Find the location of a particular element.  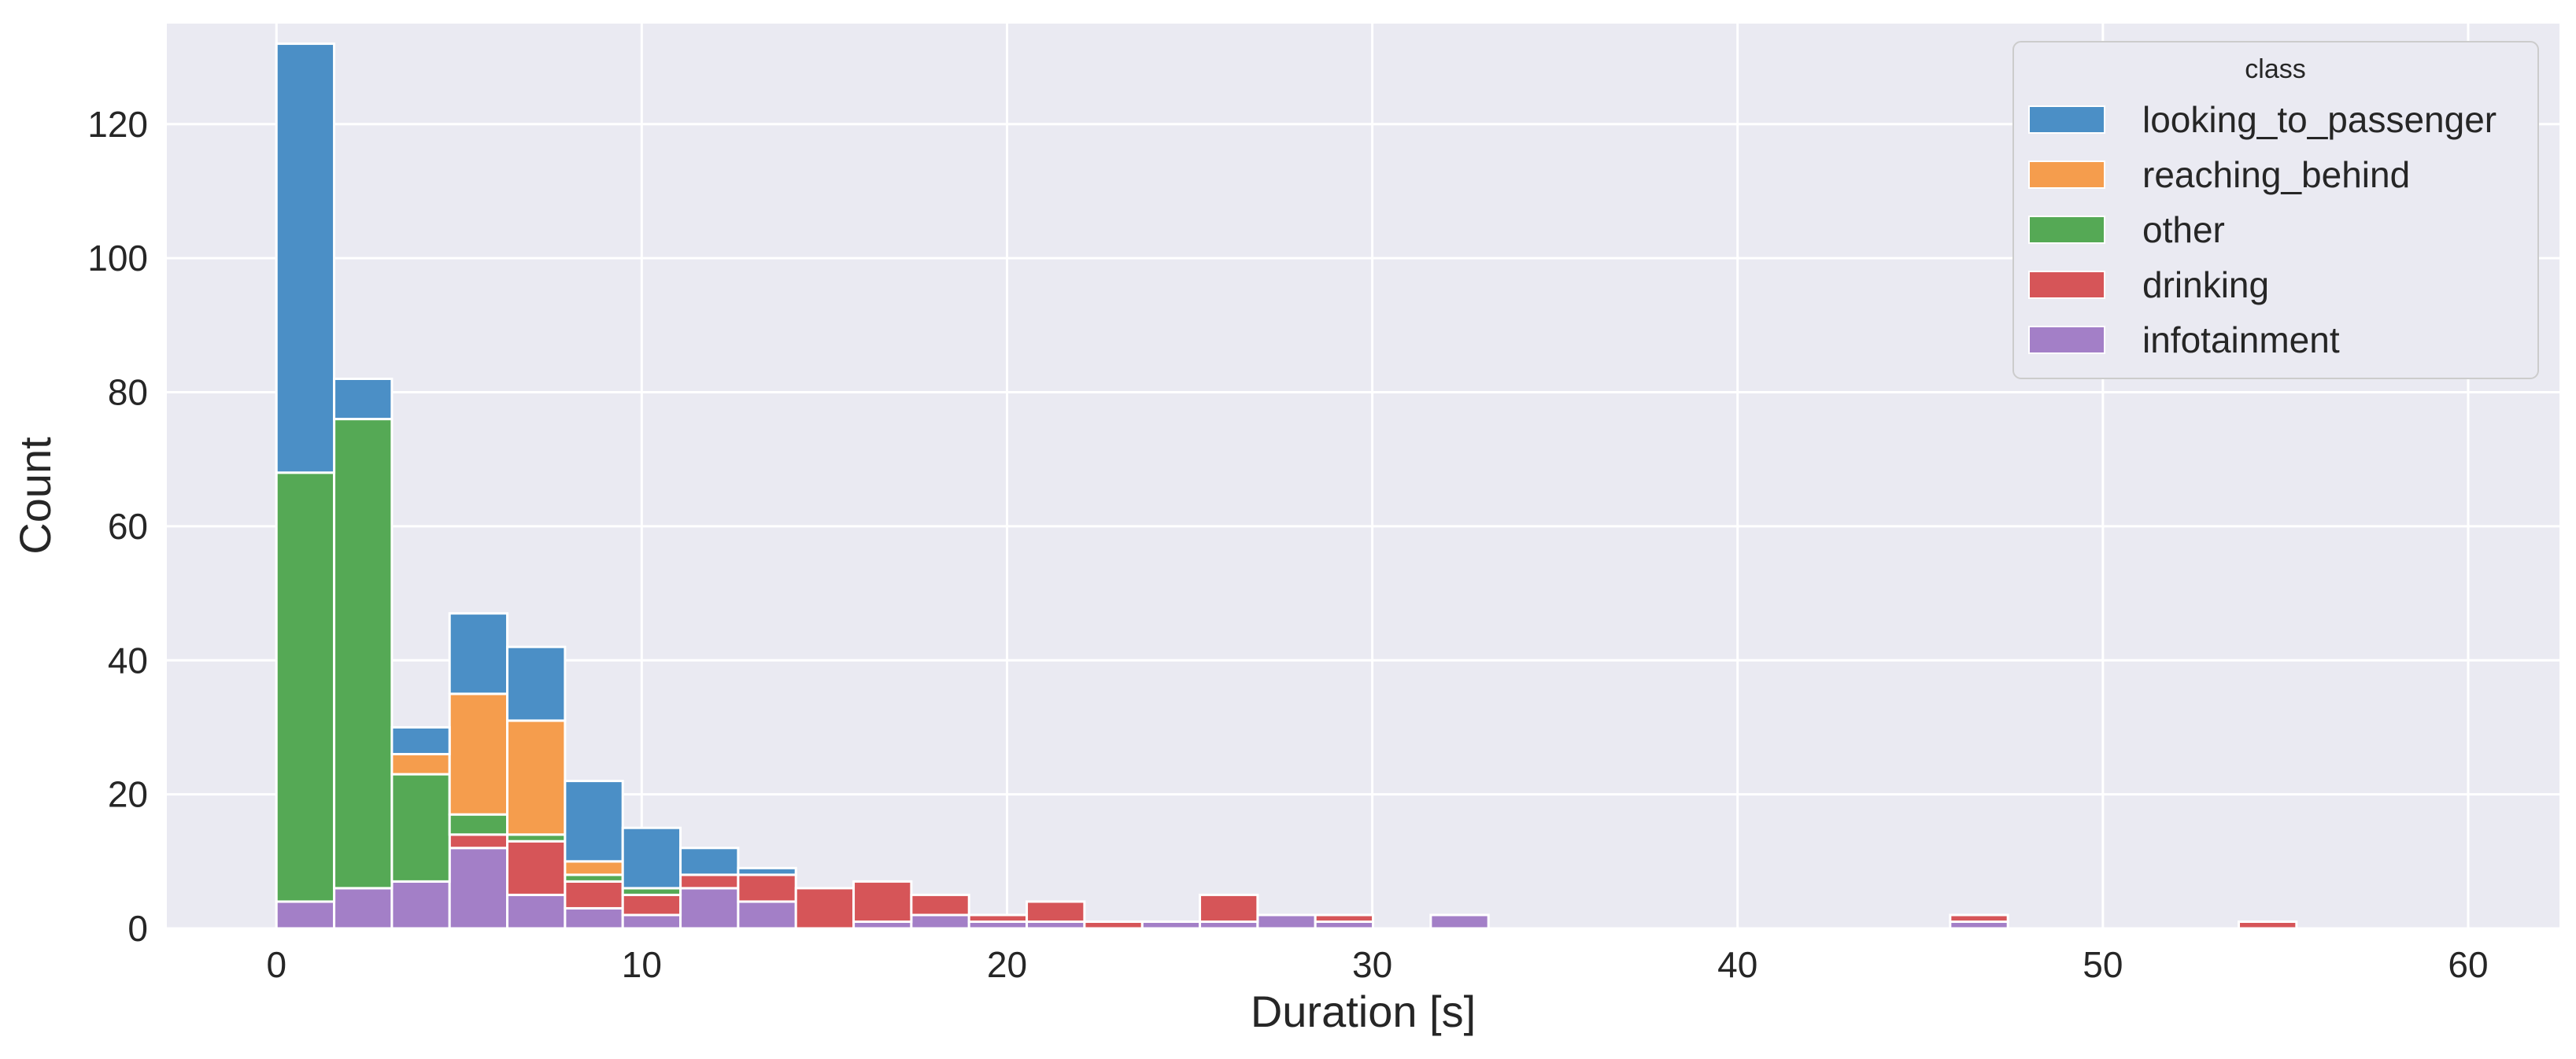

legend-box is located at coordinates (2275, 210).